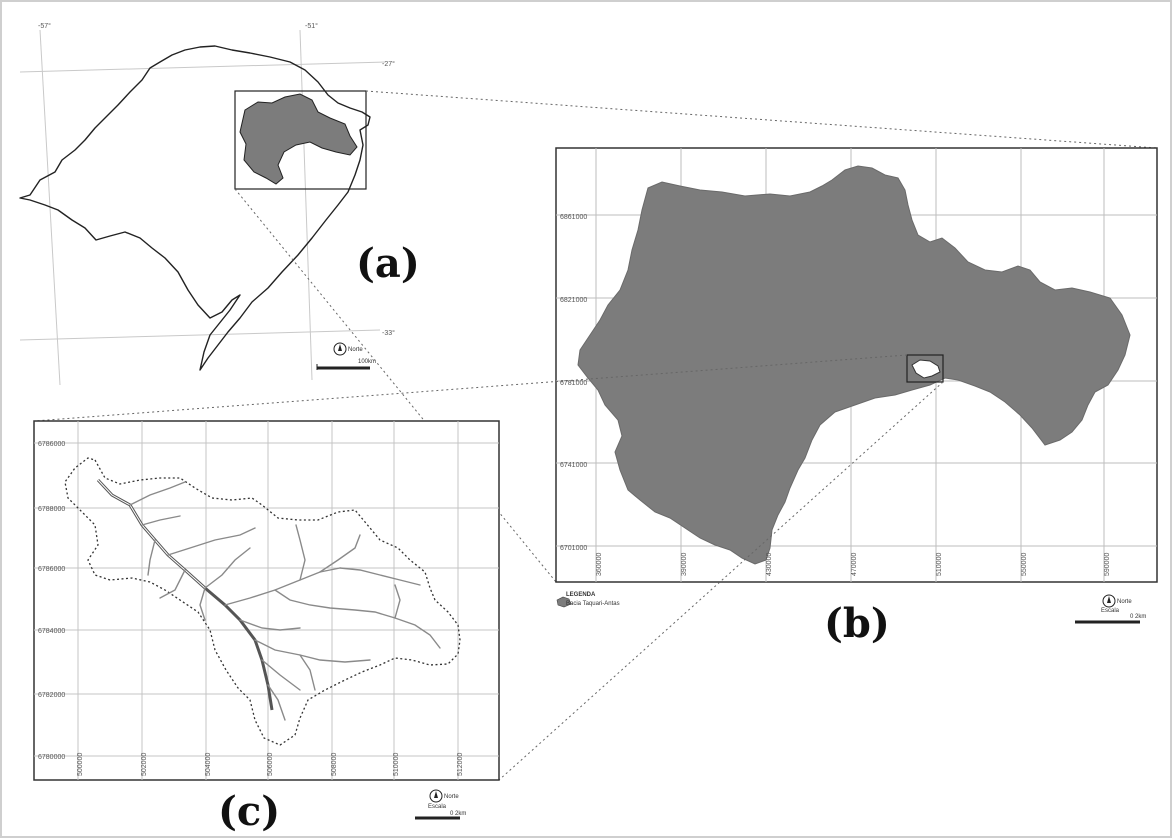 The height and width of the screenshot is (838, 1172). Describe the element at coordinates (440, 812) in the screenshot. I see `panel-c-scale-bar: Escala 0 2km` at that location.